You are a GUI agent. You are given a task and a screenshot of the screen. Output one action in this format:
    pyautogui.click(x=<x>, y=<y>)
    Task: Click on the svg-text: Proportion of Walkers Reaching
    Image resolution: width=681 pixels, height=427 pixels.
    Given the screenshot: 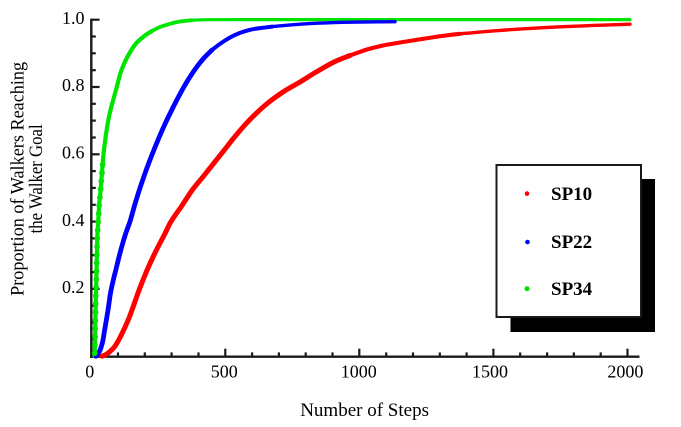 What is the action you would take?
    pyautogui.click(x=18, y=179)
    